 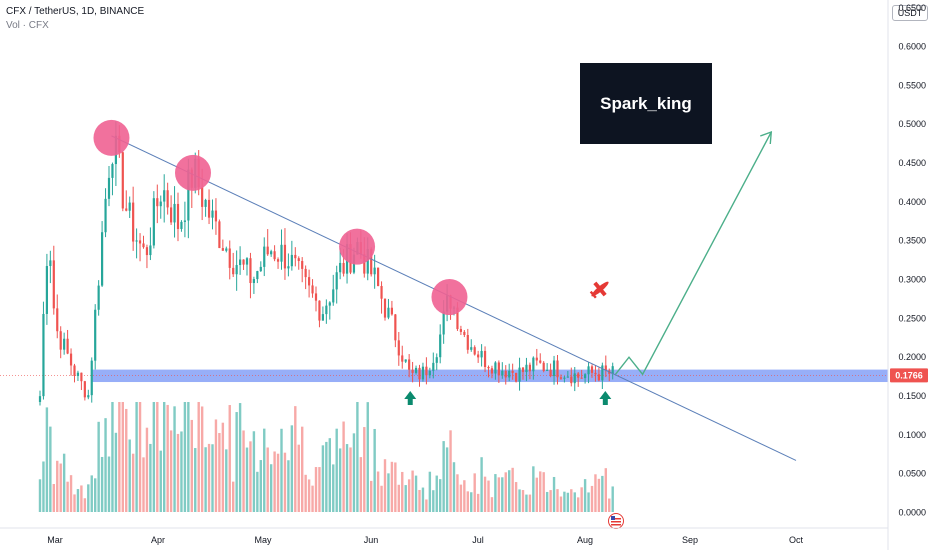 What do you see at coordinates (910, 13) in the screenshot?
I see `currency-button: USDT` at bounding box center [910, 13].